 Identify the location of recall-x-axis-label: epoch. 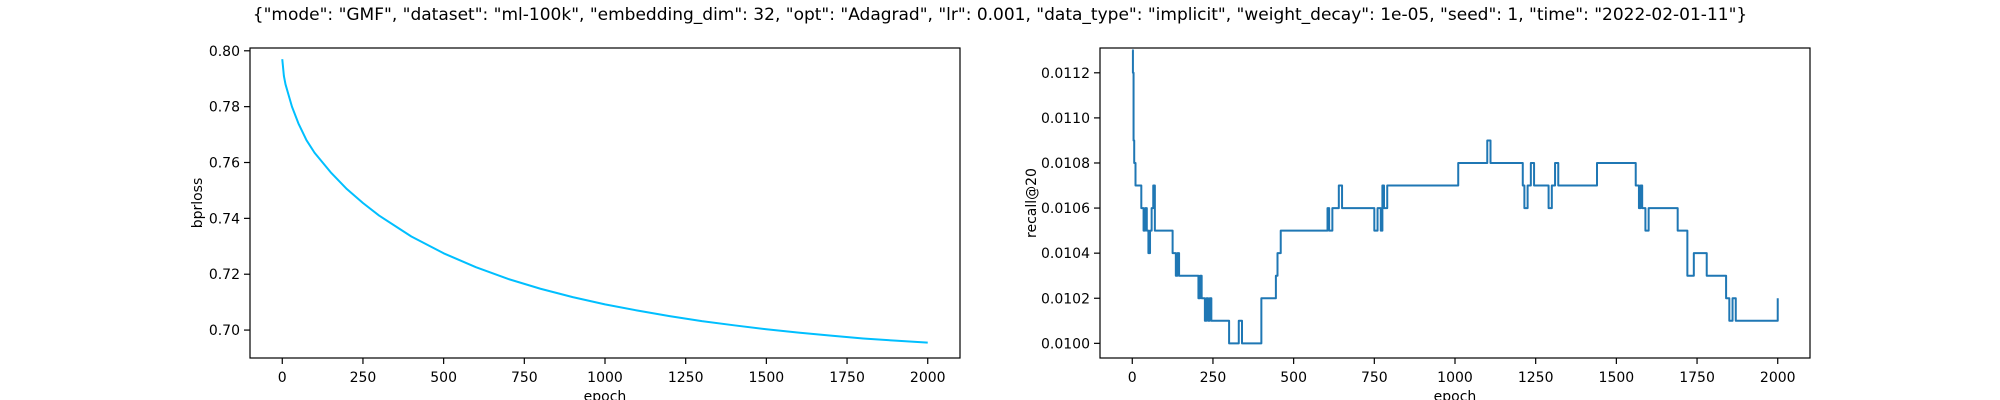
(1455, 394).